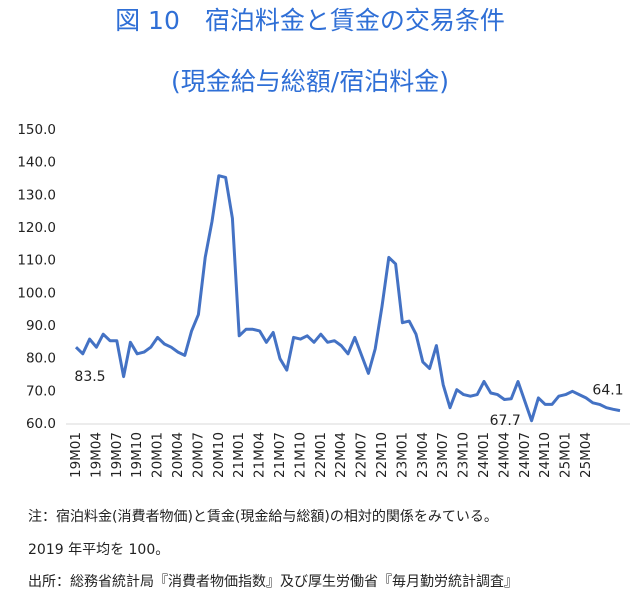 The image size is (643, 603). What do you see at coordinates (402, 455) in the screenshot?
I see `x-tick-label: 23M01` at bounding box center [402, 455].